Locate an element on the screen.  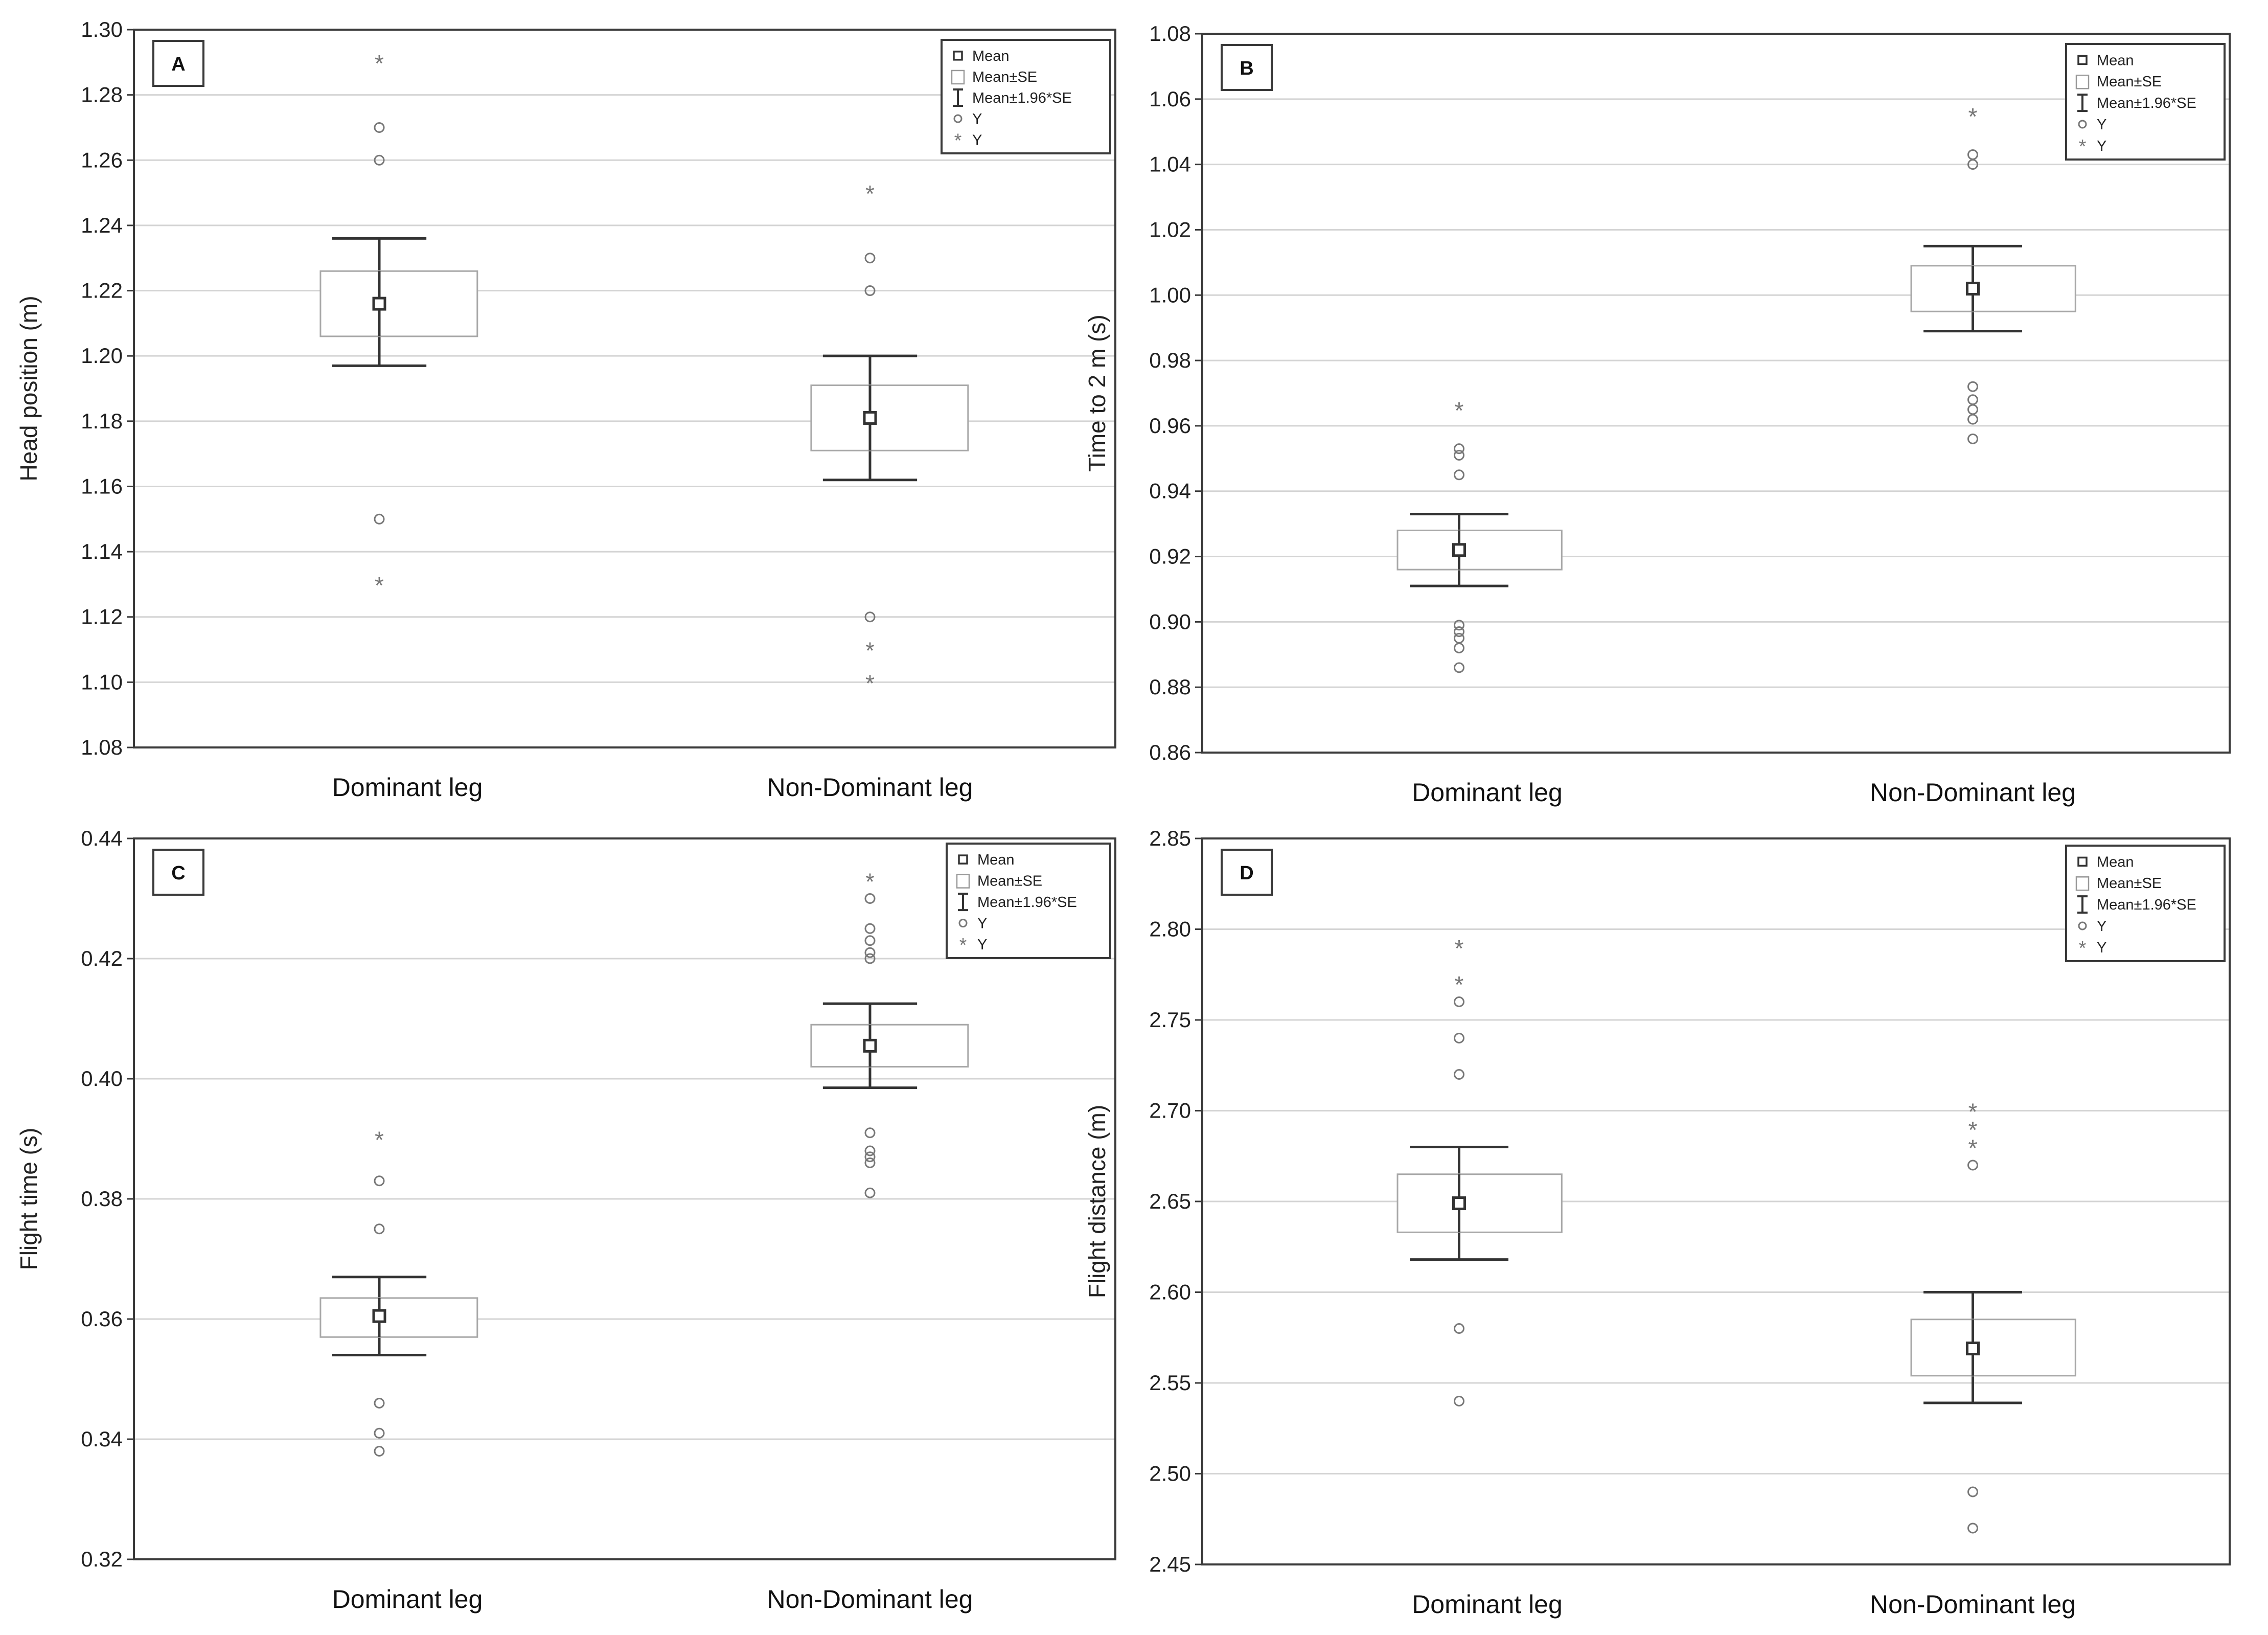
y-tick-label: 1.12 is located at coordinates (102, 617).